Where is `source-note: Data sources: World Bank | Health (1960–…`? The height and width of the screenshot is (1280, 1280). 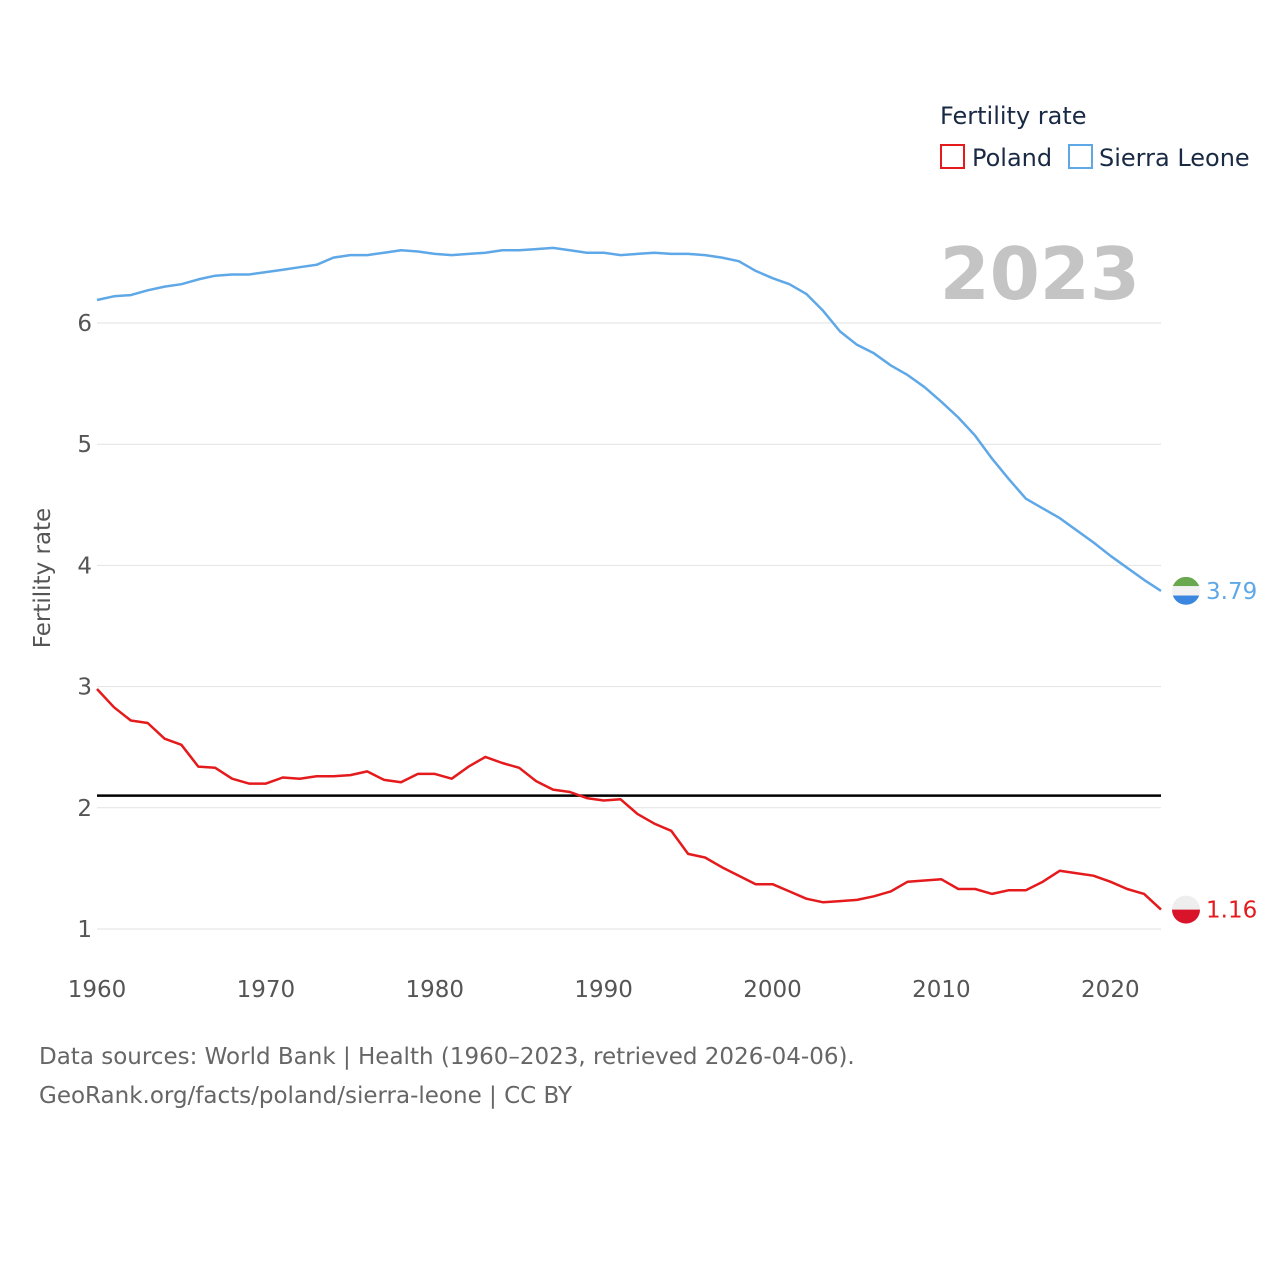 source-note: Data sources: World Bank | Health (1960–… is located at coordinates (447, 1057).